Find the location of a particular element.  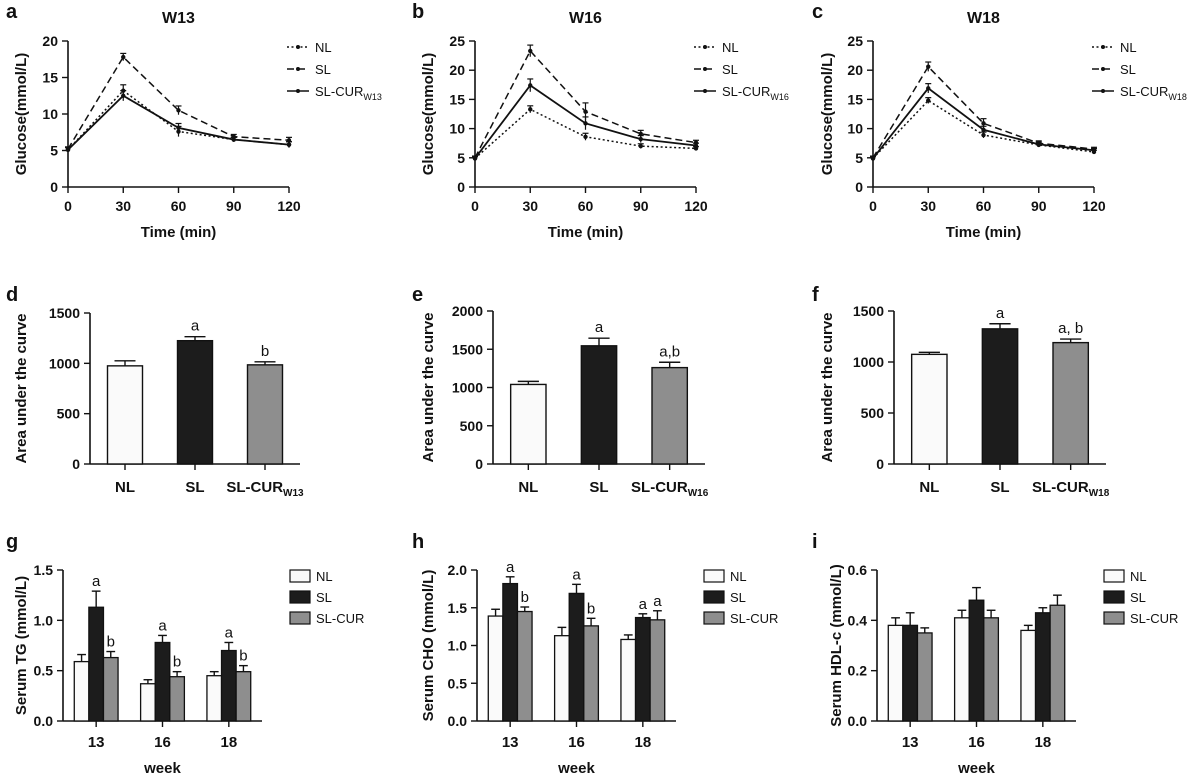

legend-label: SL-CURW18 is located at coordinates (1153, 93).